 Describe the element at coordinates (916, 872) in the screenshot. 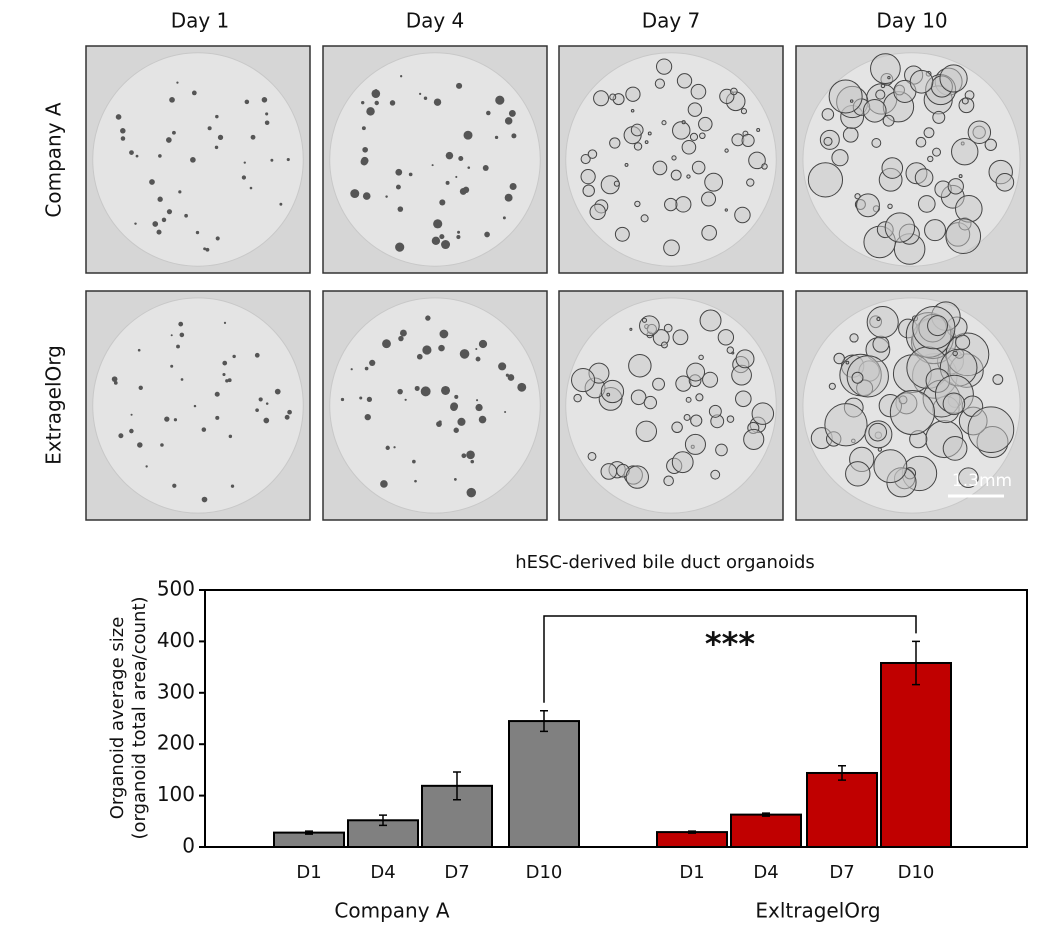

I see `x-tick-label: D10` at that location.